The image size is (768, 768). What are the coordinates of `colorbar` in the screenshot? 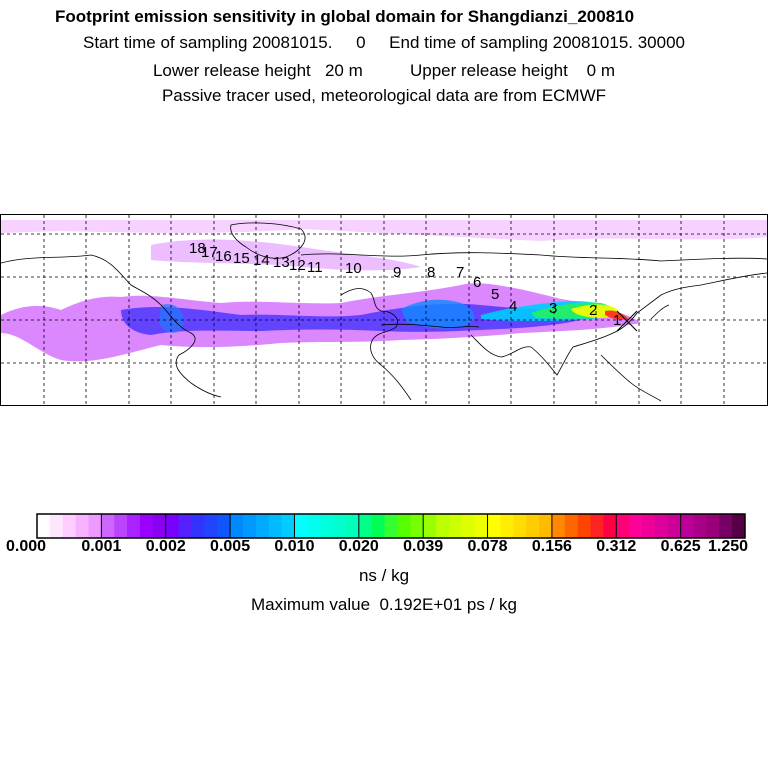 It's located at (391, 526).